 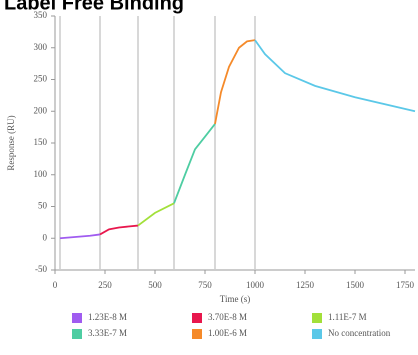 I want to click on x-tick-label: 0, so click(x=55, y=285).